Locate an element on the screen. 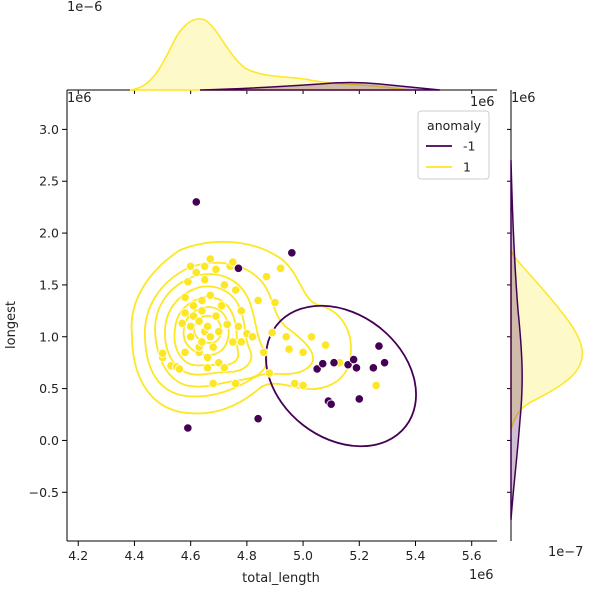  legend-box is located at coordinates (453, 145).